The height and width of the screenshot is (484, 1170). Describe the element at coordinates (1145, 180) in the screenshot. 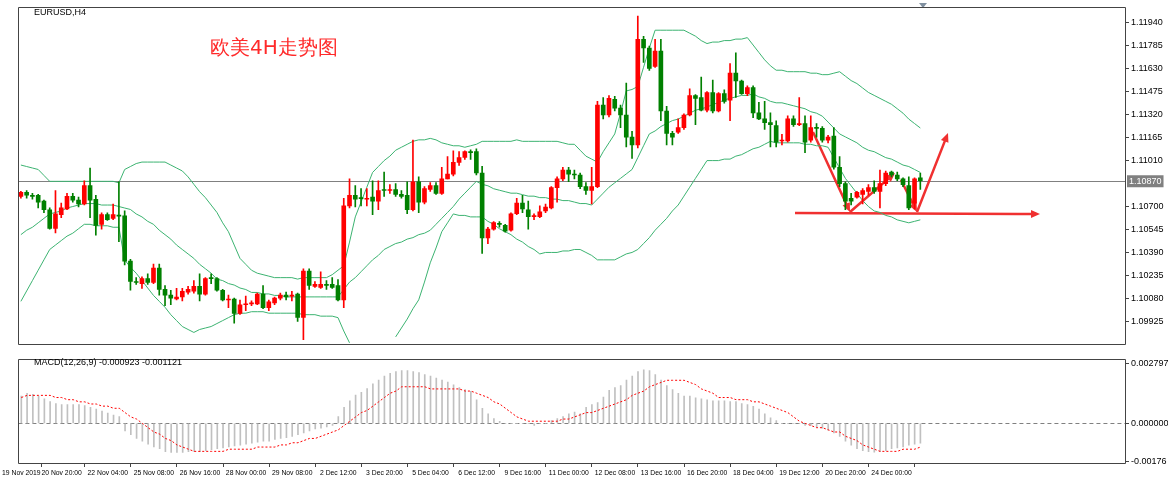

I see `ref-line-label: 1.10870` at that location.